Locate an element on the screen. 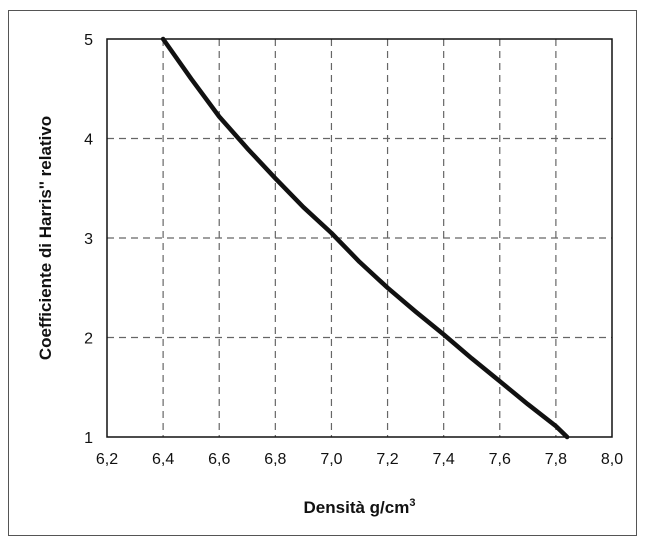 The image size is (645, 541). x-tick-label: 7,6 is located at coordinates (500, 459).